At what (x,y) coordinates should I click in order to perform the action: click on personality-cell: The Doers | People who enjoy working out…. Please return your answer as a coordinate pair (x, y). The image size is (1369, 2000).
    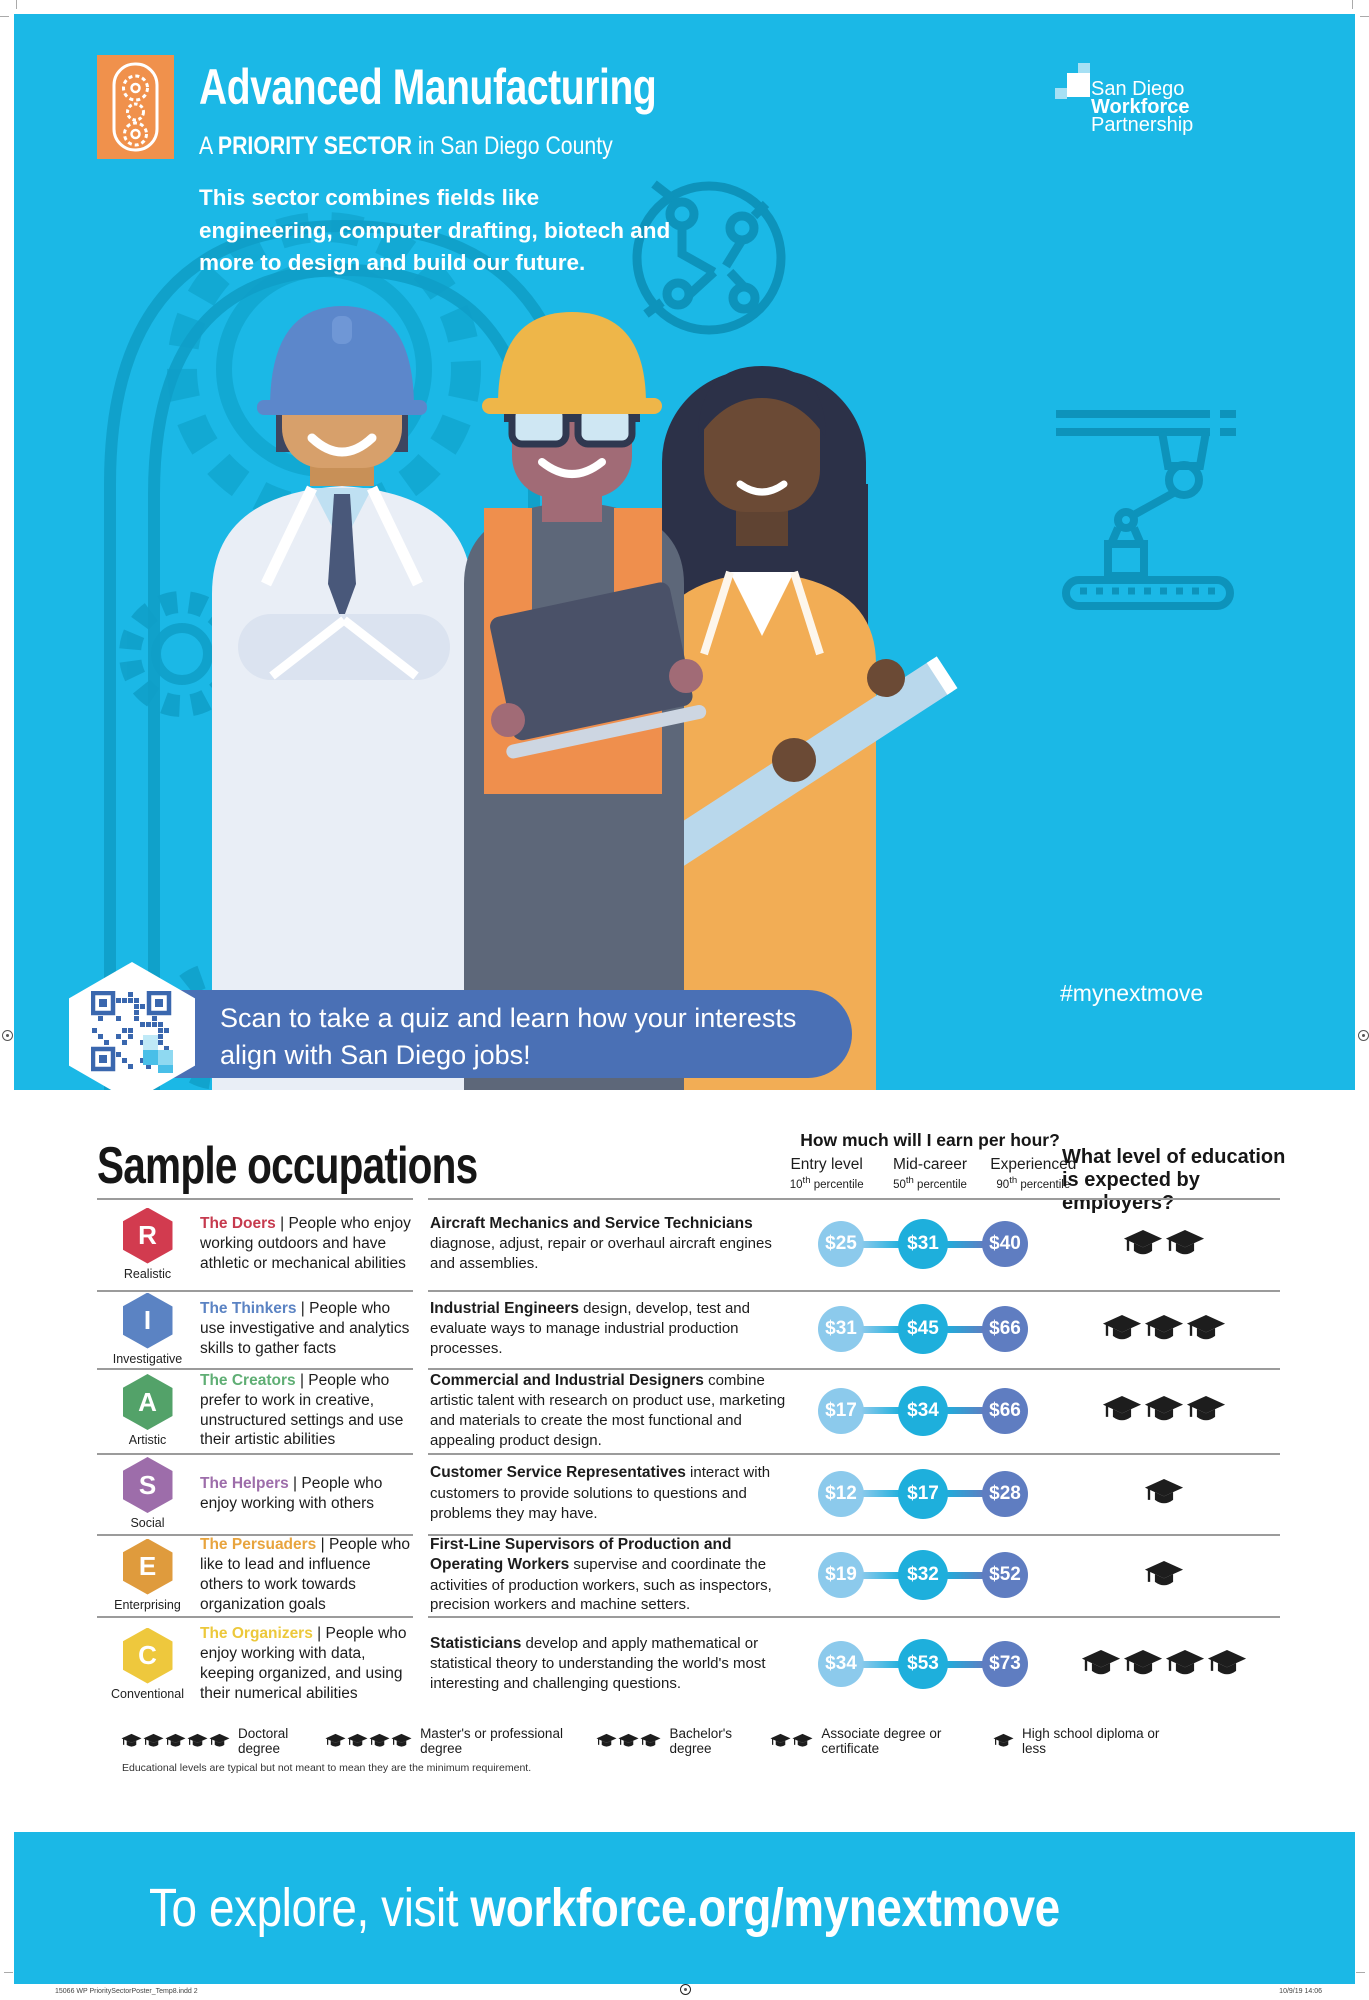
    Looking at the image, I should click on (315, 1243).